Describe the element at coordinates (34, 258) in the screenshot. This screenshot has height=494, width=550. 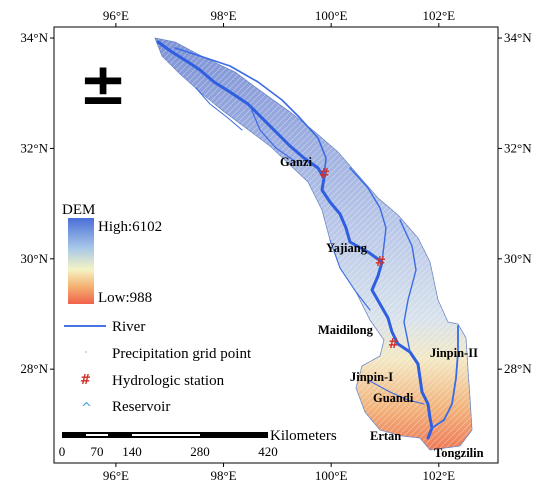
I see `lat-label-left: 30°N` at that location.